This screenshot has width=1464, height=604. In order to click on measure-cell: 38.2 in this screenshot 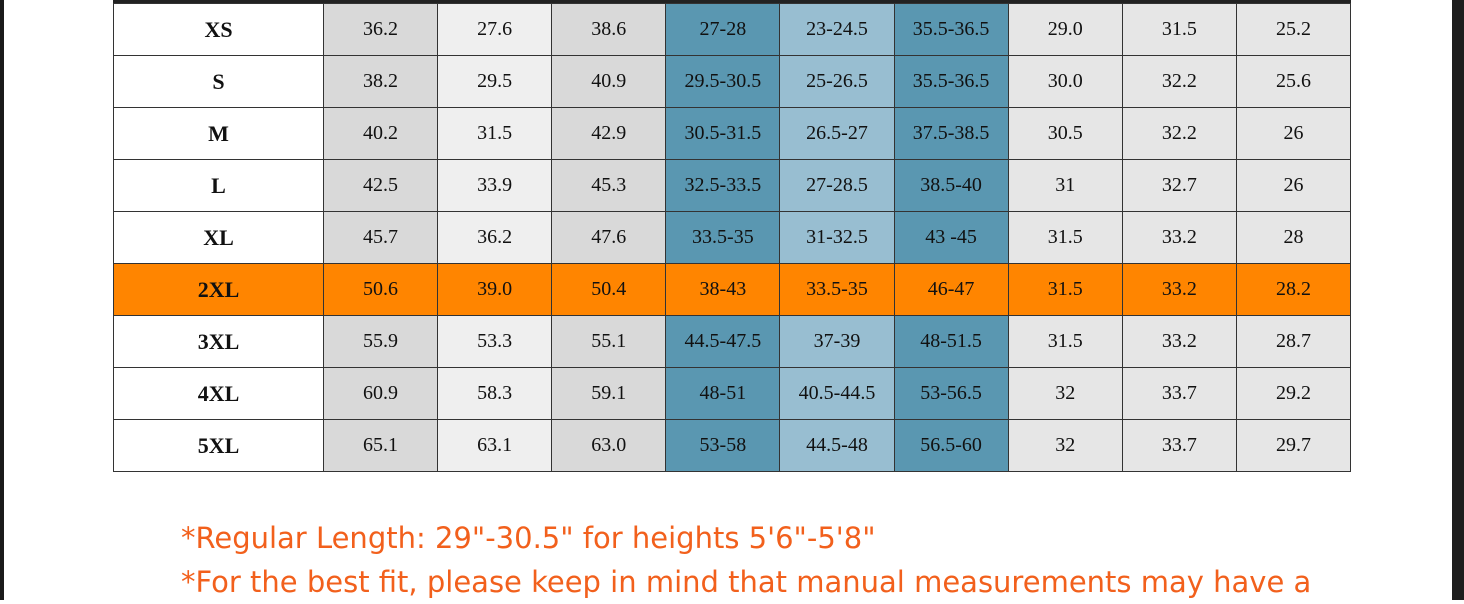, I will do `click(380, 81)`.